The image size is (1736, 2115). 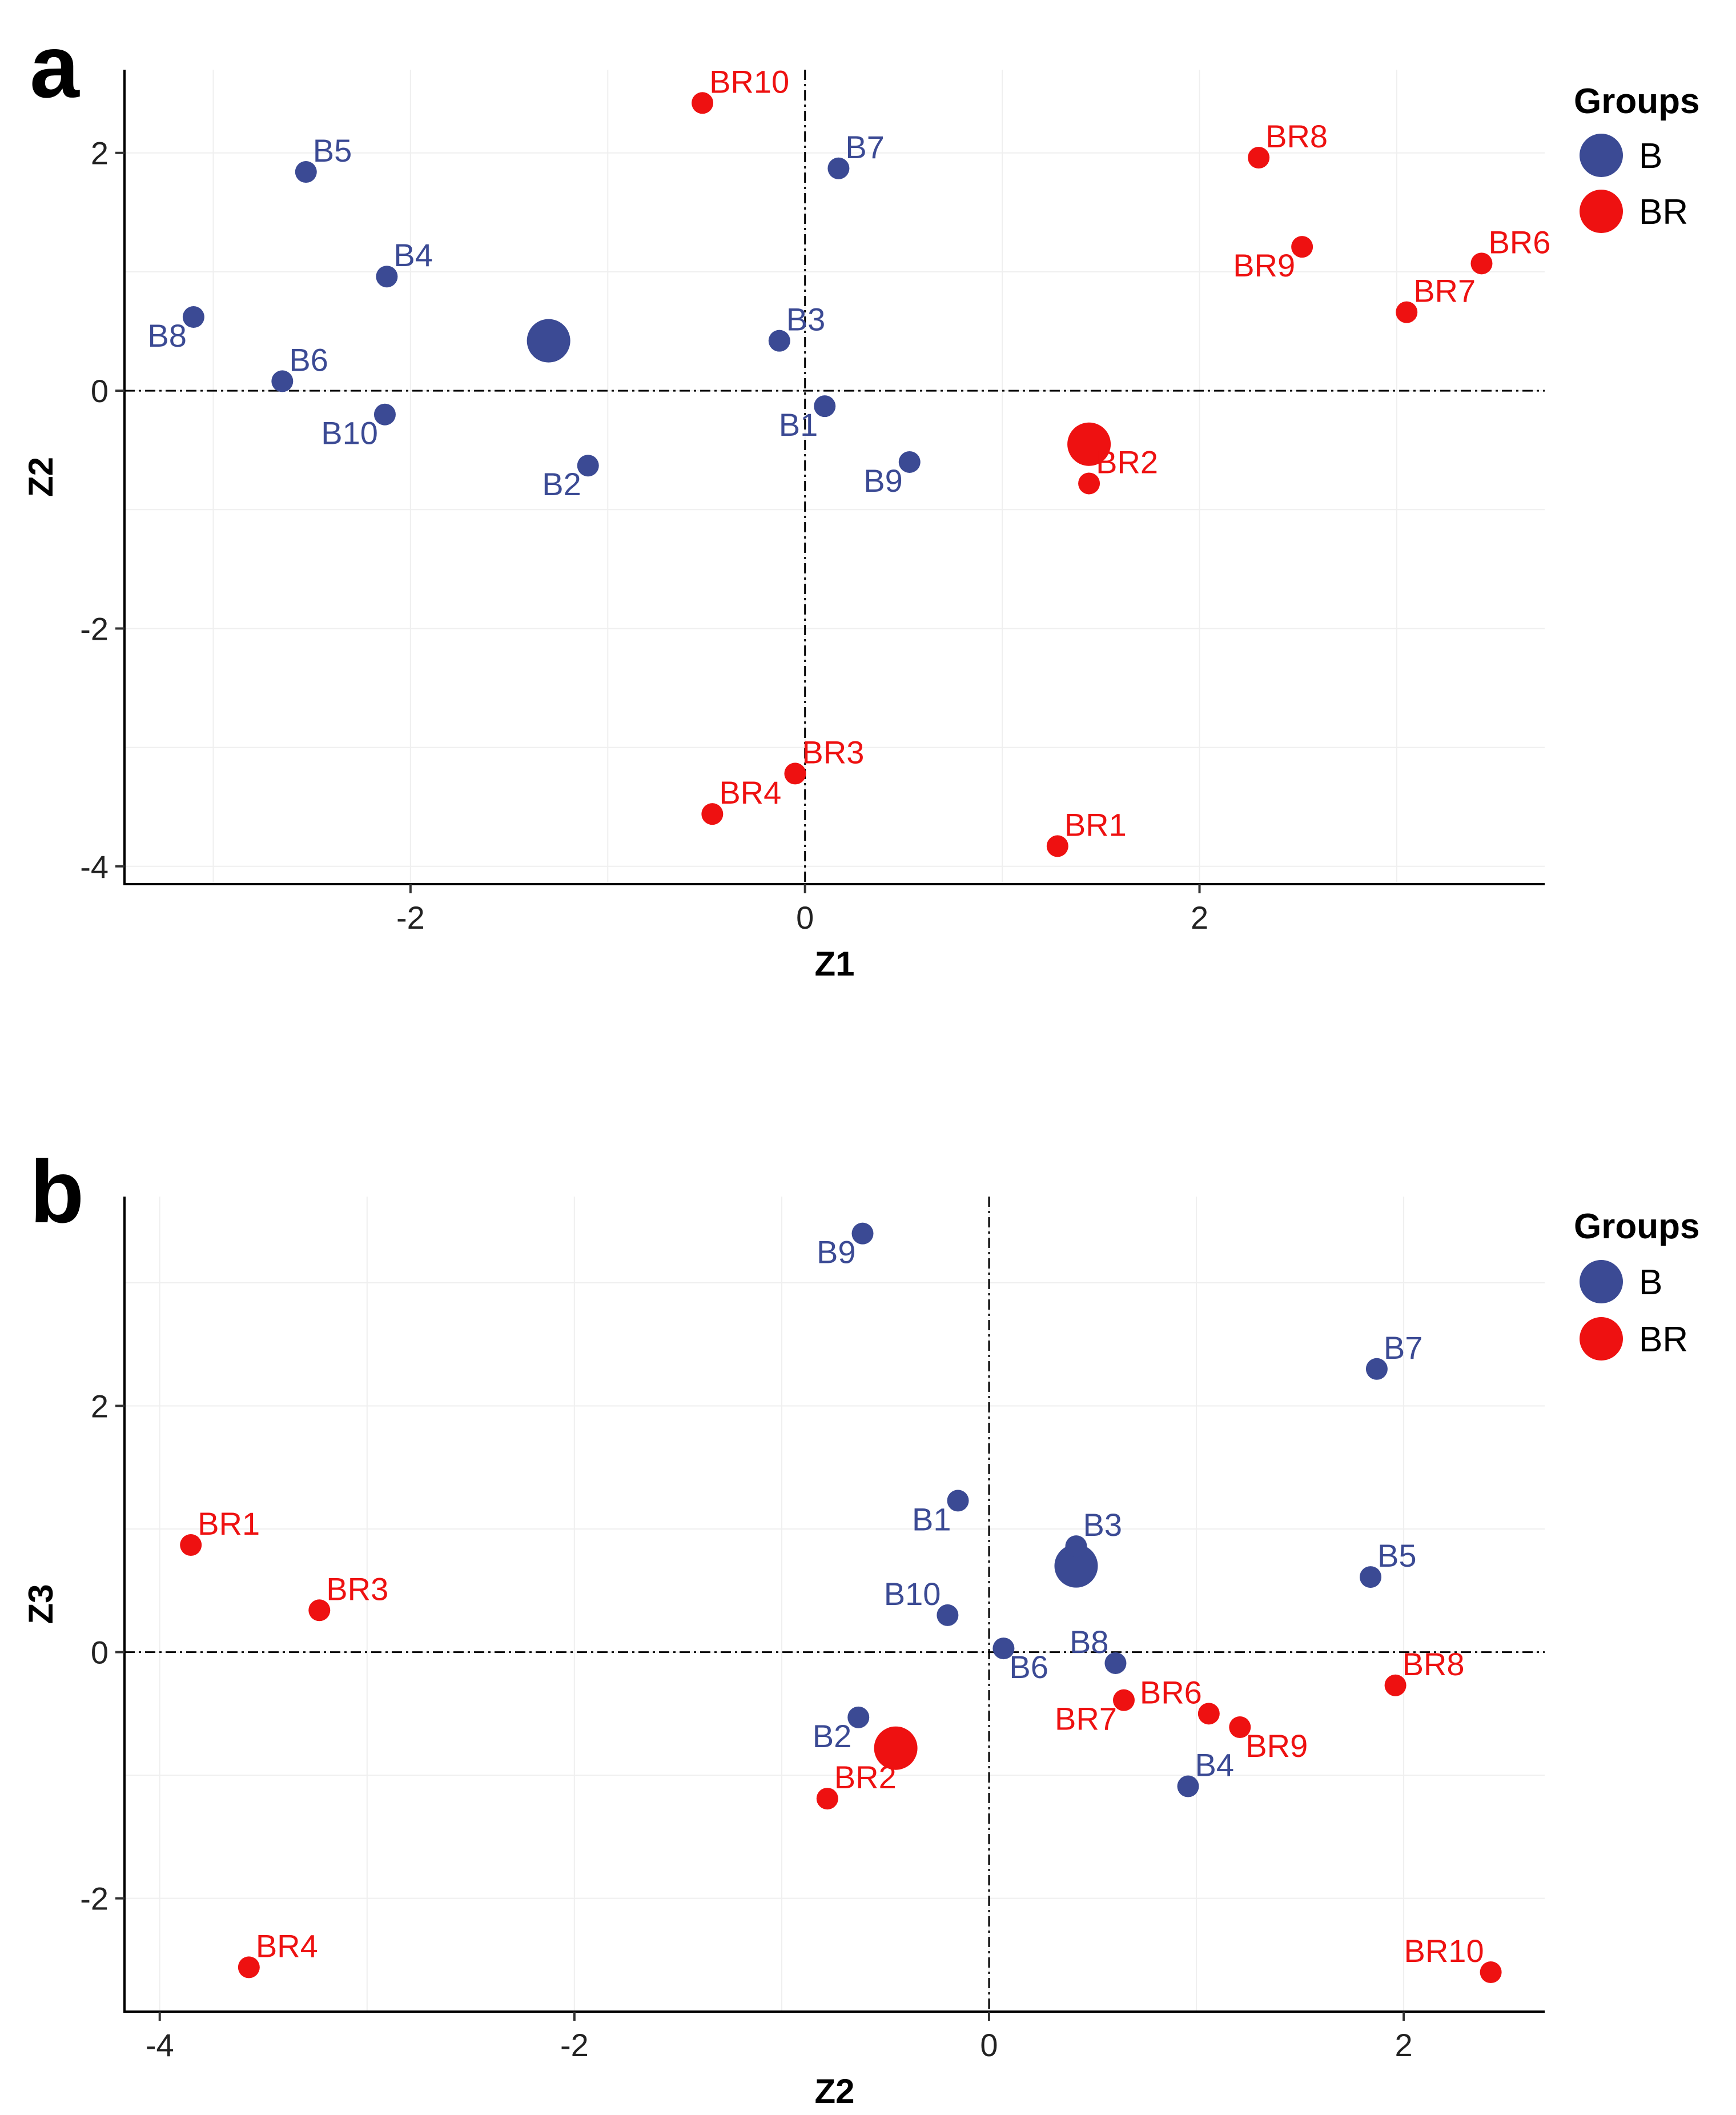 What do you see at coordinates (1650, 1282) in the screenshot?
I see `legend-label-b: B` at bounding box center [1650, 1282].